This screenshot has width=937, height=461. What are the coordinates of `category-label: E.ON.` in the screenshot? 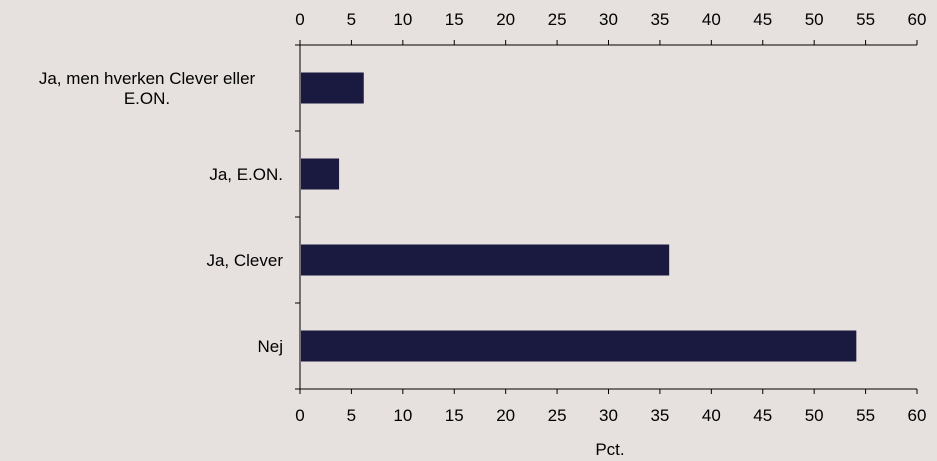 It's located at (147, 98).